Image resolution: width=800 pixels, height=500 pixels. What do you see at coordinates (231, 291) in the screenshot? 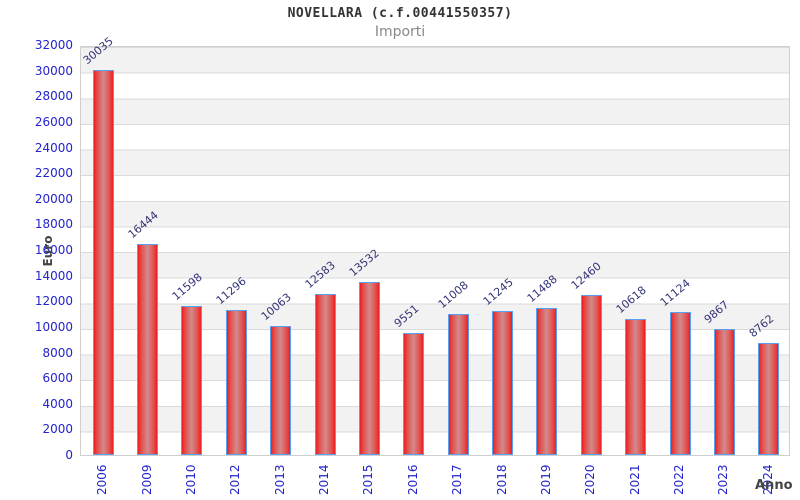
I see `bar-value-label: 11296` at bounding box center [231, 291].